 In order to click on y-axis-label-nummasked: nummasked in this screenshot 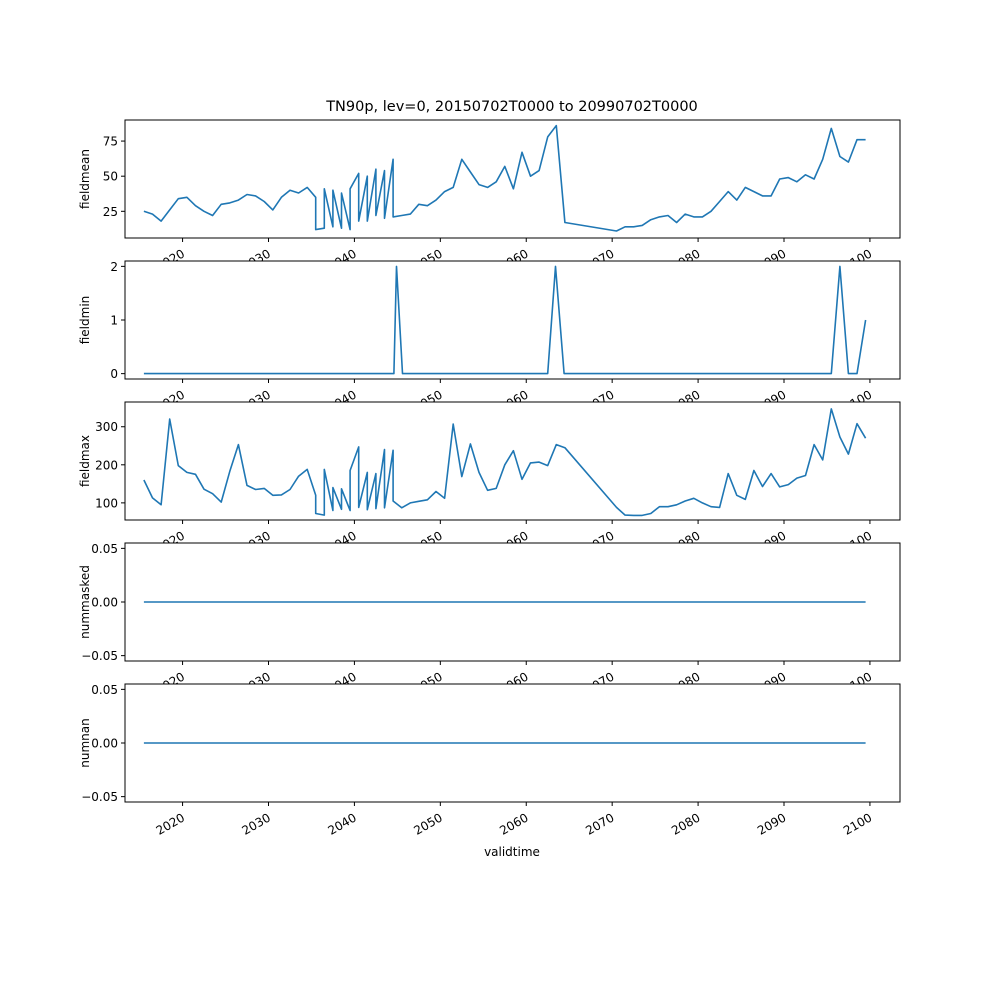, I will do `click(85, 602)`.